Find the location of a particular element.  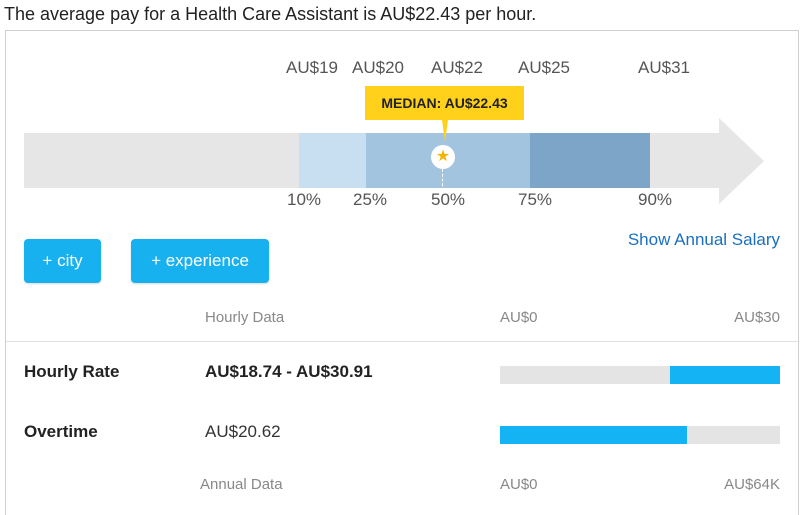

pct-50-value: AU$22 is located at coordinates (457, 67).